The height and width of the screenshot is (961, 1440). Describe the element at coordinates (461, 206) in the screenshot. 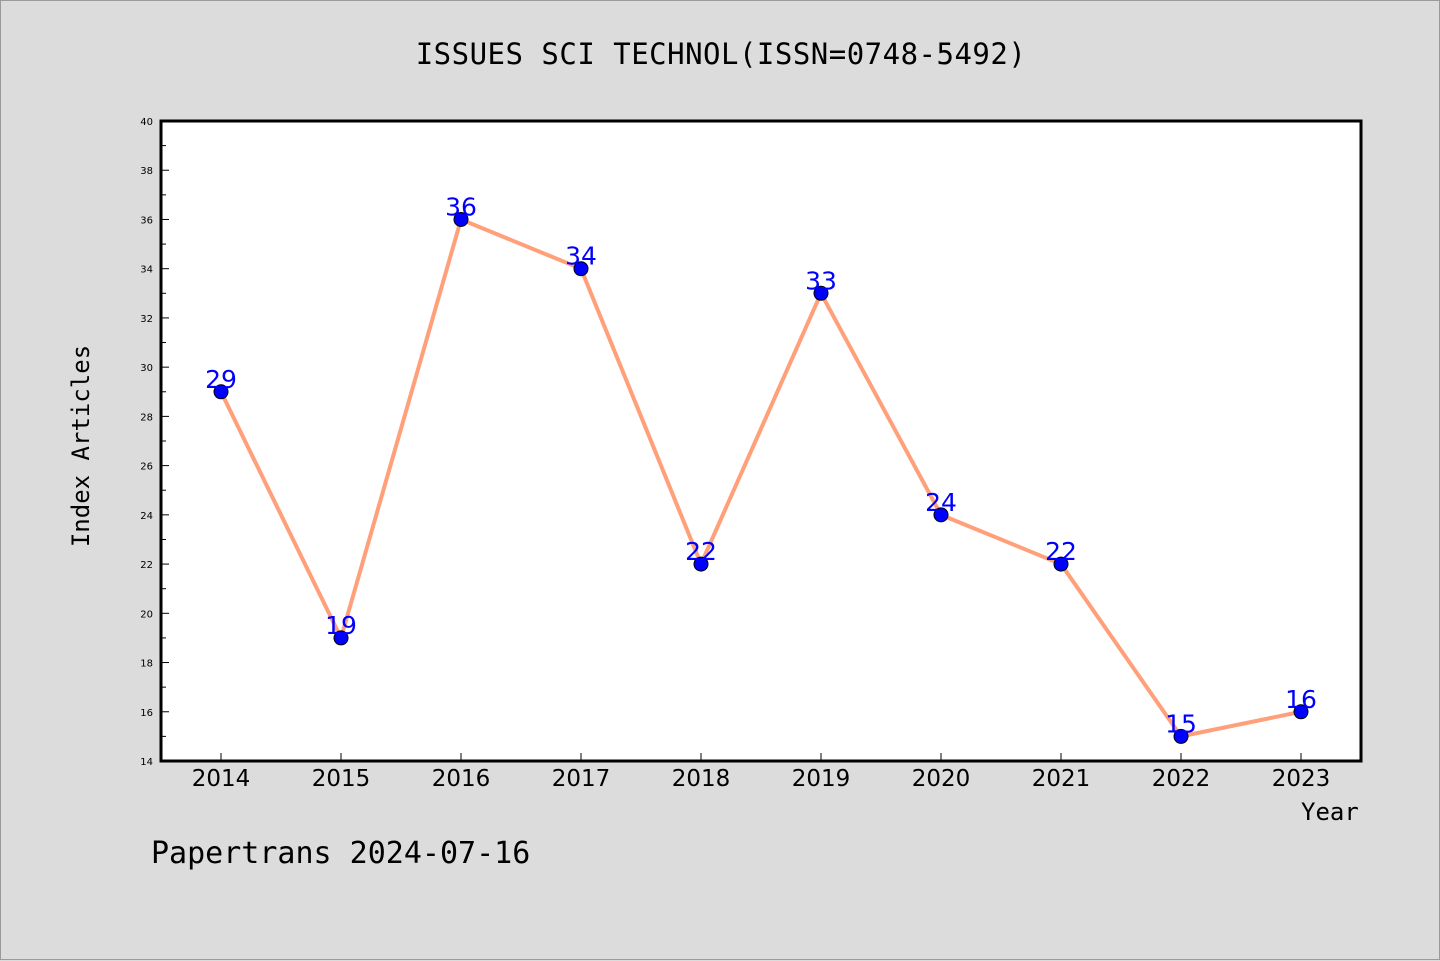

I see `data-label: 36` at that location.